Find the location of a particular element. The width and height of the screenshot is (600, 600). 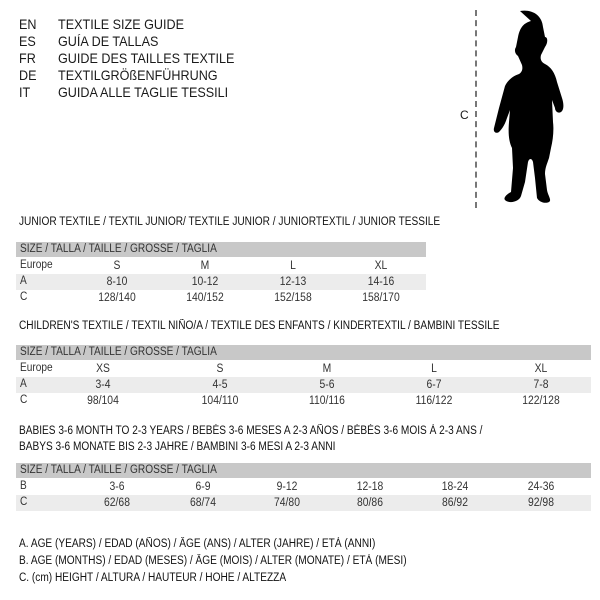

table-cell: 10-12 is located at coordinates (205, 282).